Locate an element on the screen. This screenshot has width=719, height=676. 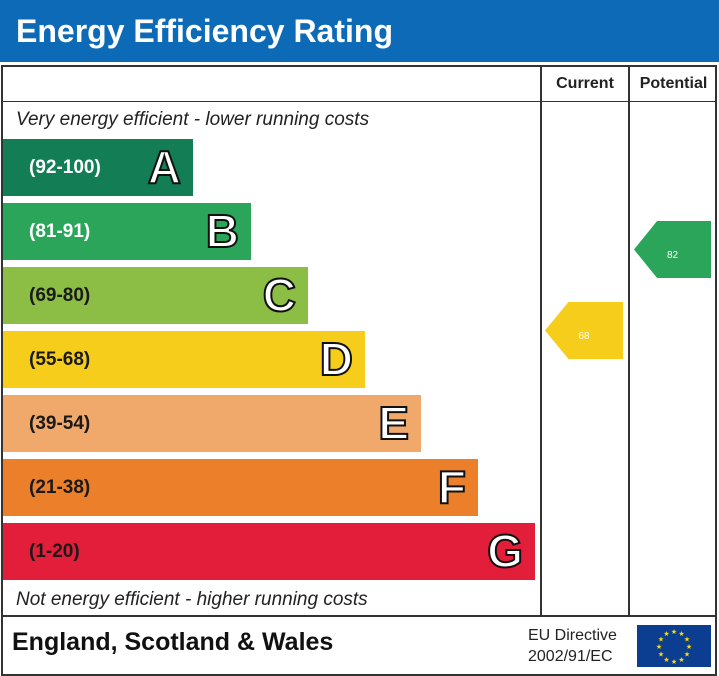
band-letter: E is located at coordinates (393, 423).